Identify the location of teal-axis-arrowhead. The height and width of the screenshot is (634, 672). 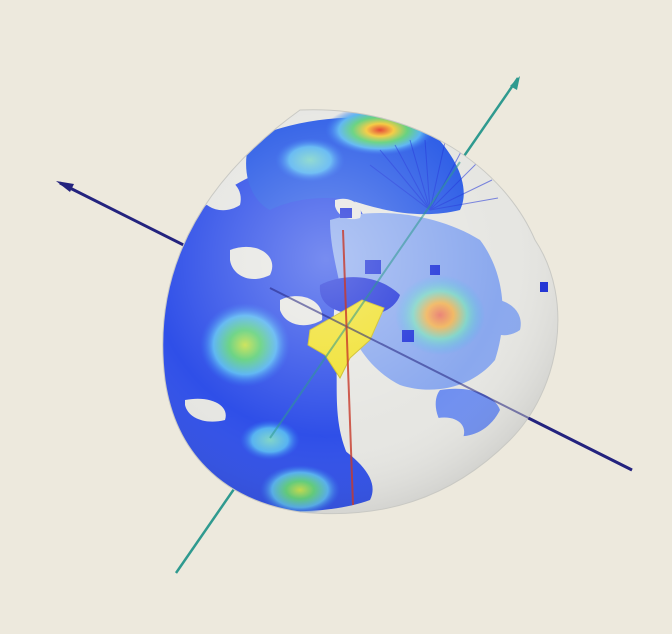
(515, 83).